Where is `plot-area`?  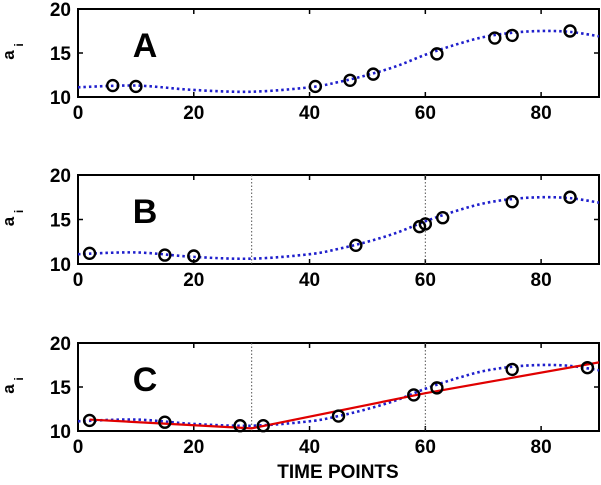
plot-area is located at coordinates (338, 61).